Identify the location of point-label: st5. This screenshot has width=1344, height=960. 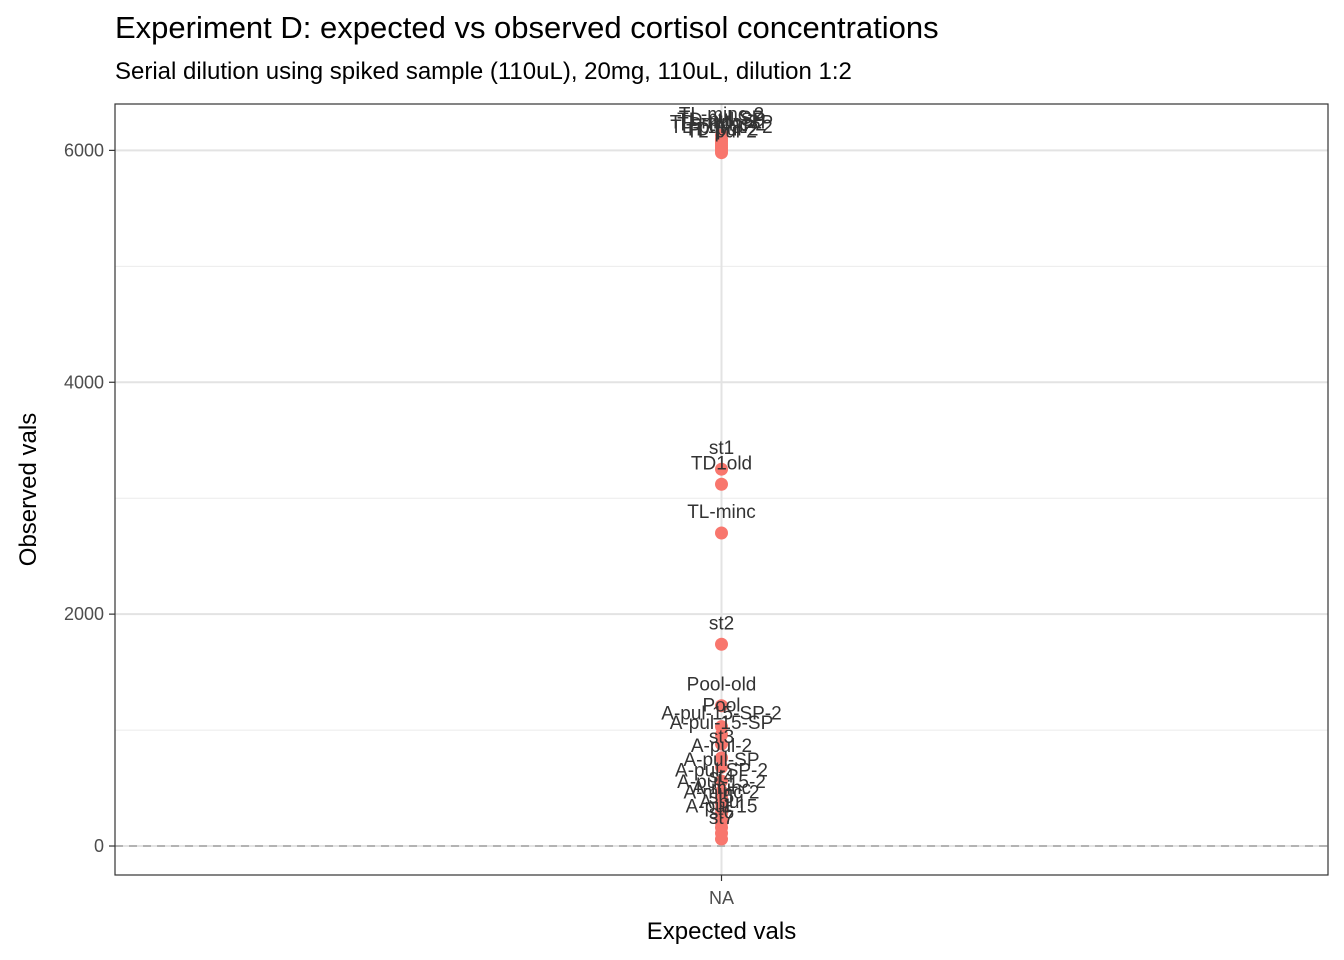
(721, 797).